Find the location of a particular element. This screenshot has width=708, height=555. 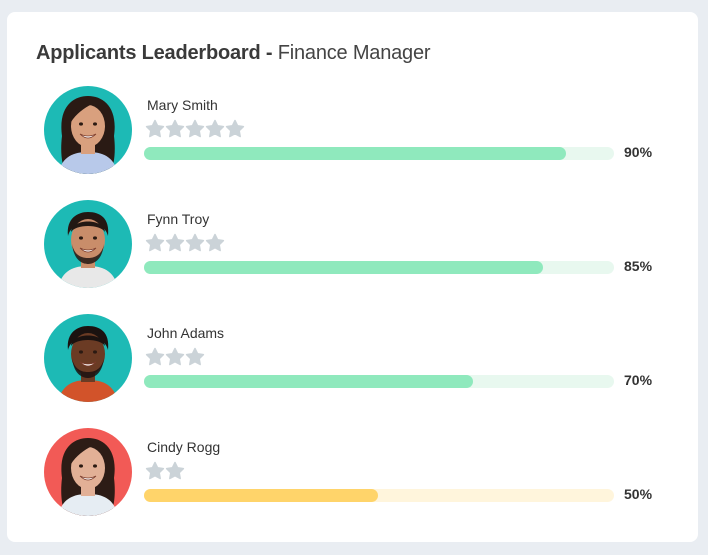

applicant-name: John Adams is located at coordinates (186, 333).